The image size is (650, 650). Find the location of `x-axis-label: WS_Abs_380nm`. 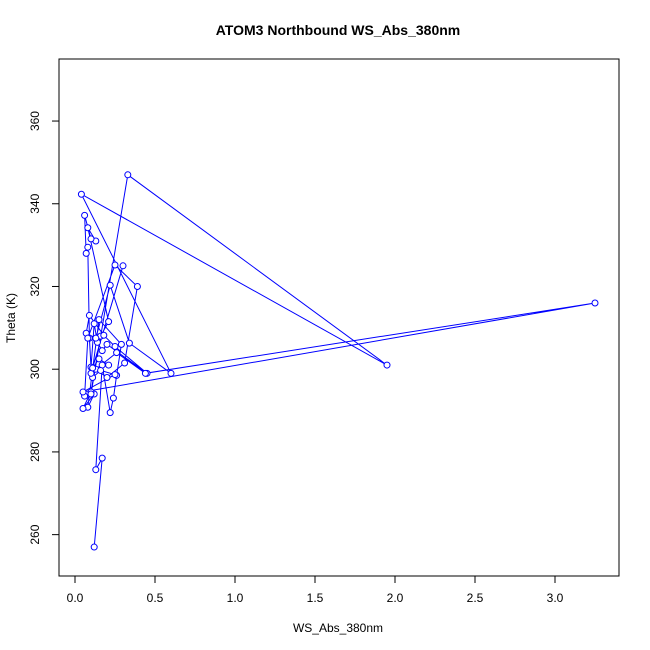

x-axis-label: WS_Abs_380nm is located at coordinates (338, 628).